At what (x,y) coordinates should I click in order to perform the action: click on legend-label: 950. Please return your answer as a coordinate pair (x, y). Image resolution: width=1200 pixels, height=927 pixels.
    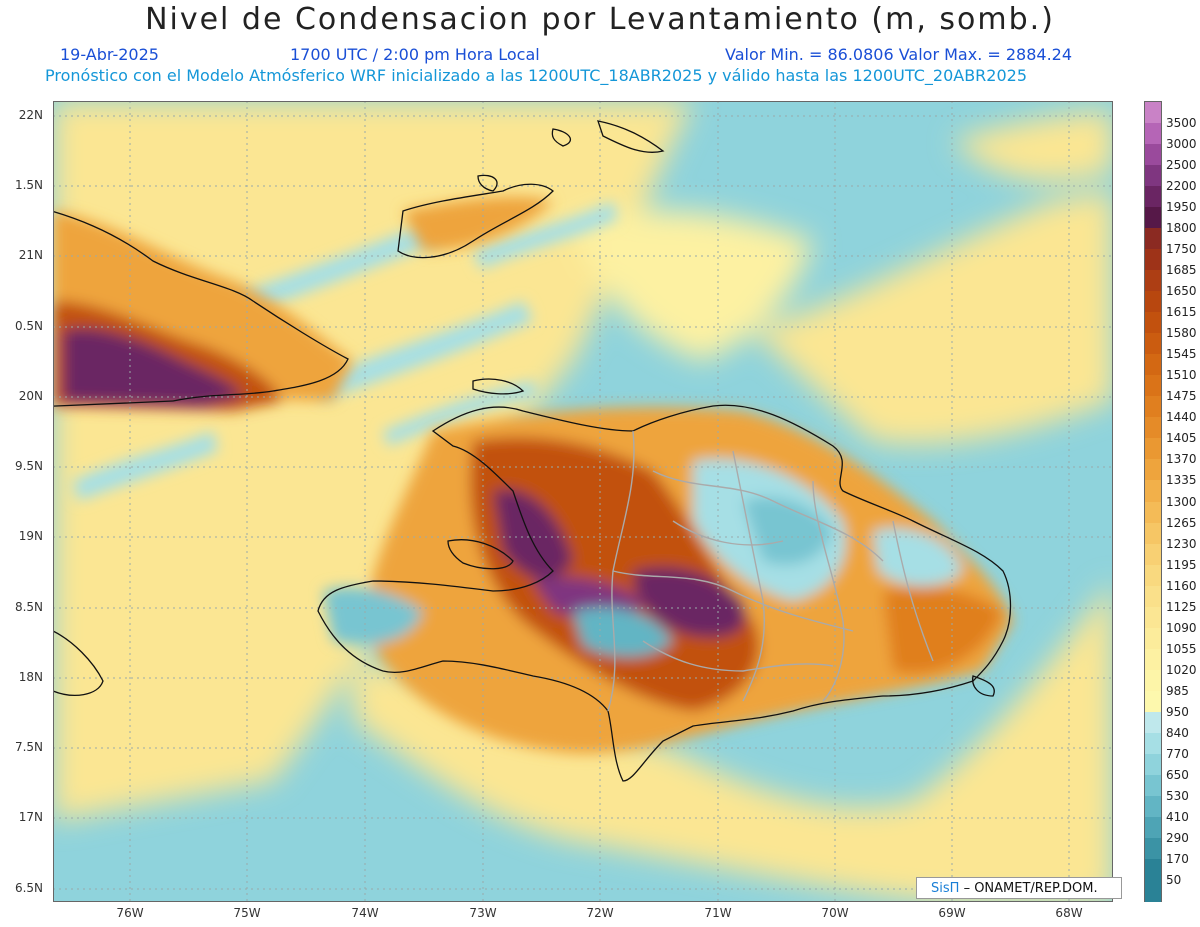
    Looking at the image, I should click on (1177, 711).